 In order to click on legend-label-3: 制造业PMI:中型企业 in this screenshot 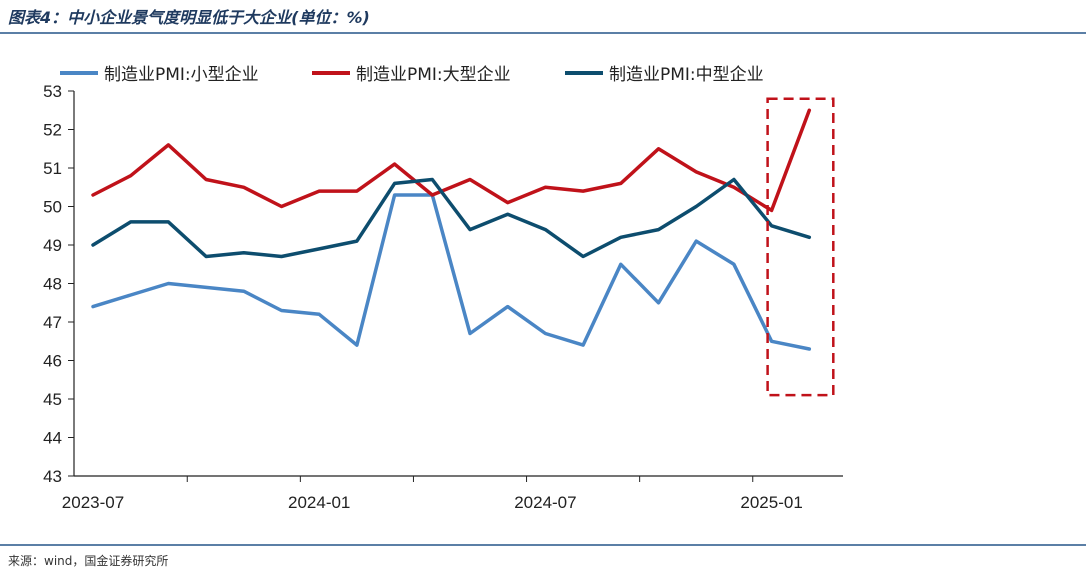, I will do `click(686, 75)`.